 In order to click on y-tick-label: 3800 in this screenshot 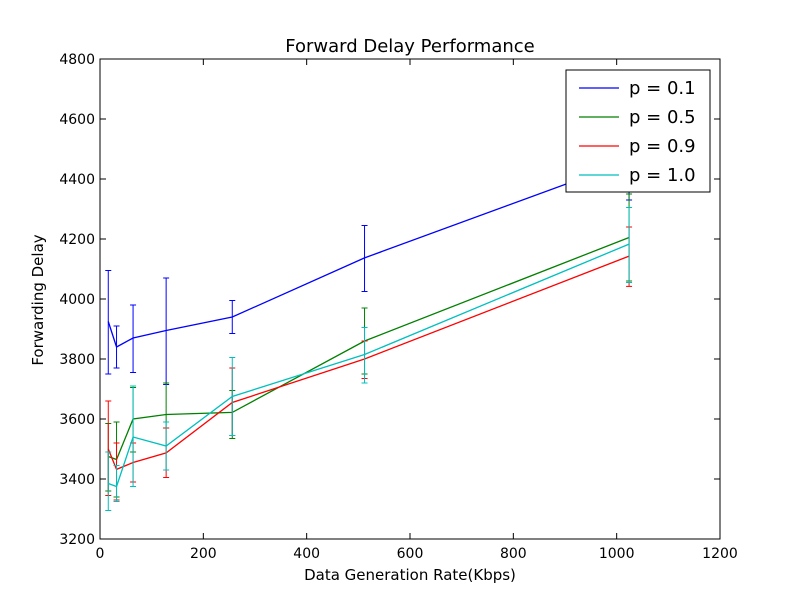, I will do `click(77, 360)`.